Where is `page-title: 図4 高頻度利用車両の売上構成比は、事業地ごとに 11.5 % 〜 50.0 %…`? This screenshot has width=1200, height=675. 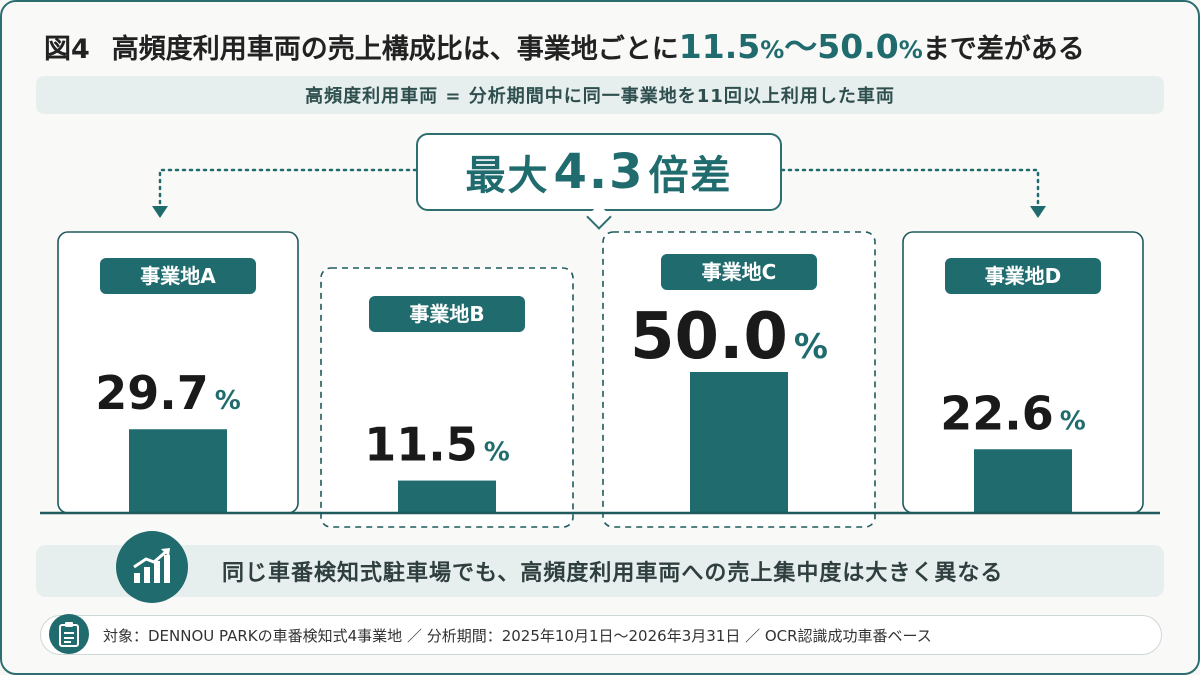
page-title: 図4 高頻度利用車両の売上構成比は、事業地ごとに 11.5 % 〜 50.0 %… is located at coordinates (564, 43).